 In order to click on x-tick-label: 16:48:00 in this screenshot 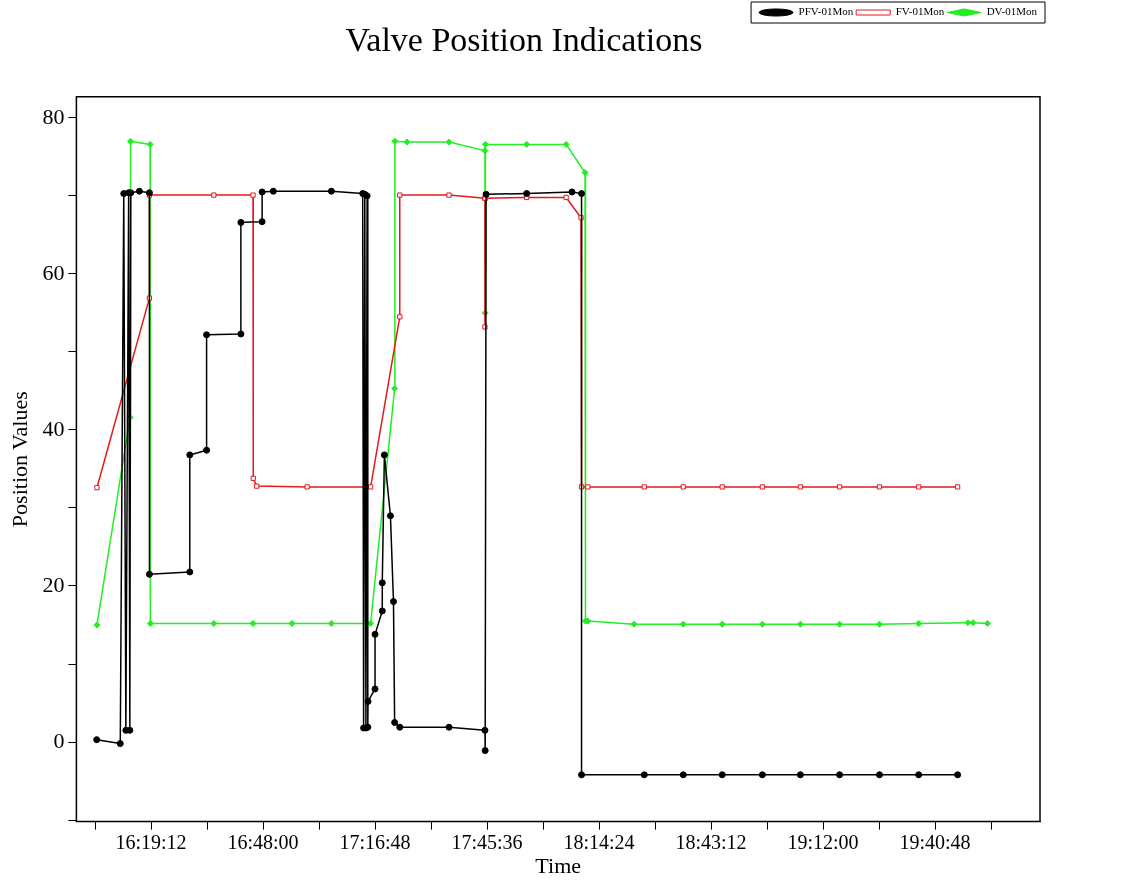, I will do `click(263, 841)`.